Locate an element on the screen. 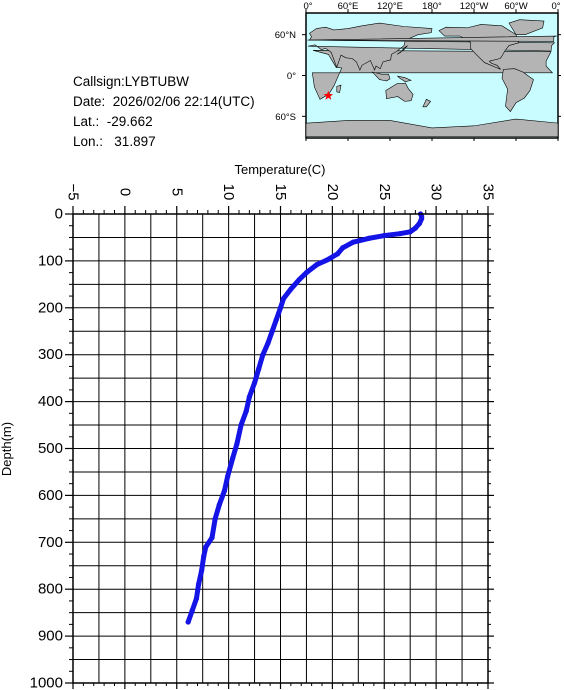  longitude-value: 31.897 is located at coordinates (135, 141).